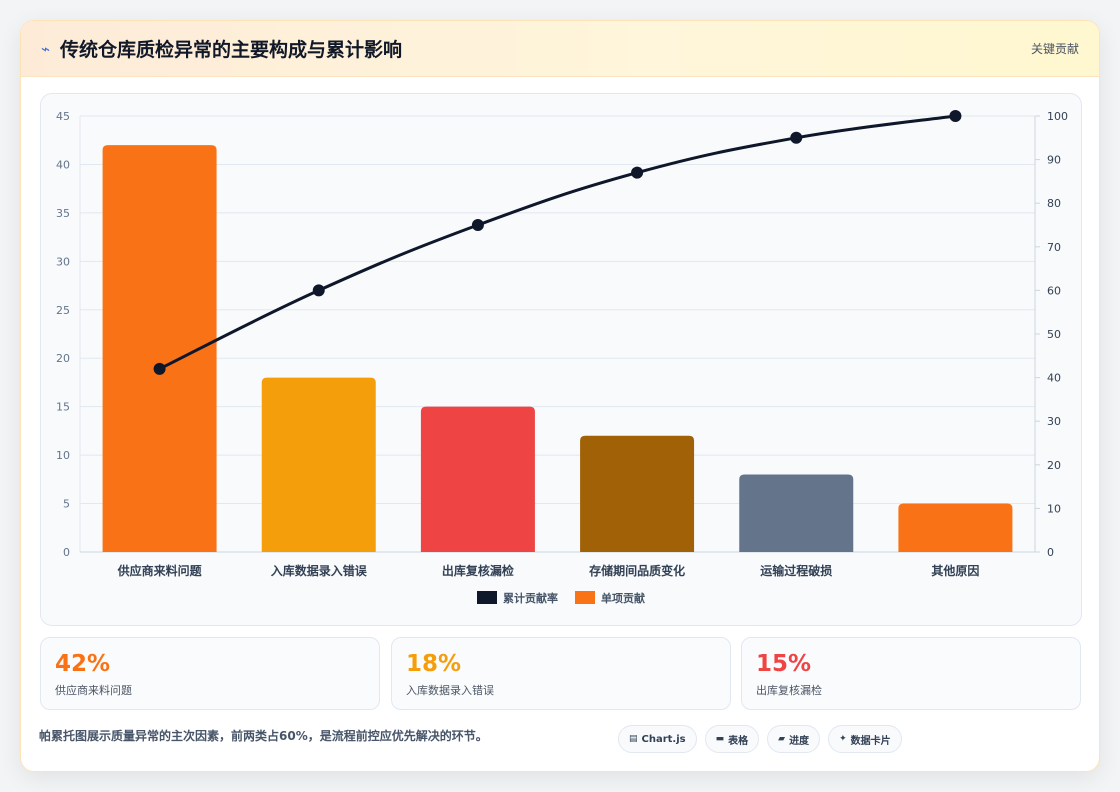  Describe the element at coordinates (560, 49) in the screenshot. I see `card-header: ⌁ 传统仓库质检异常的主要构成与累计影响 关键贡献` at that location.